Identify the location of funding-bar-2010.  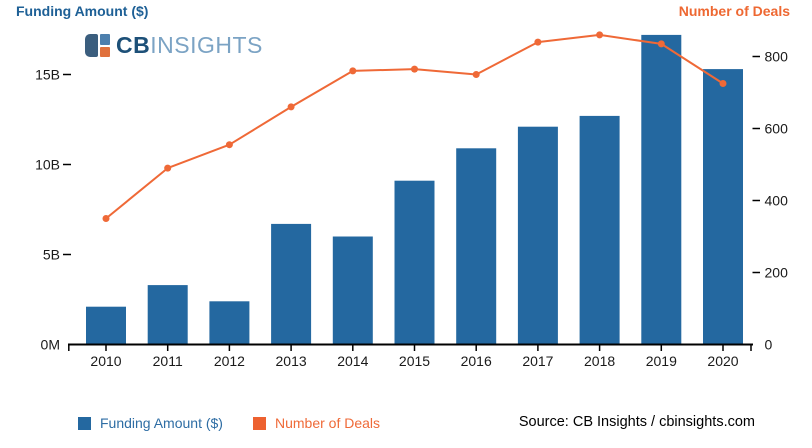
(106, 325).